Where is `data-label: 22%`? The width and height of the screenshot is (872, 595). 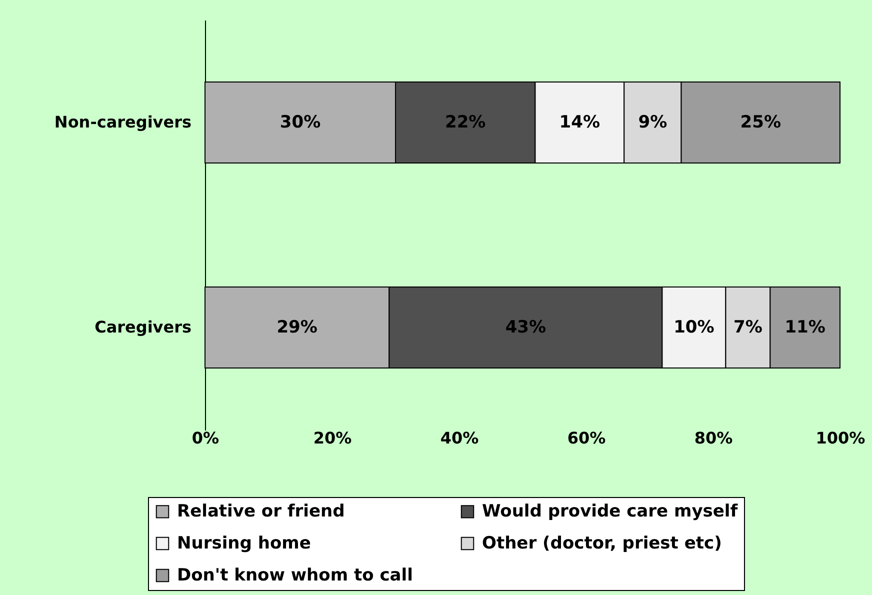 data-label: 22% is located at coordinates (465, 122).